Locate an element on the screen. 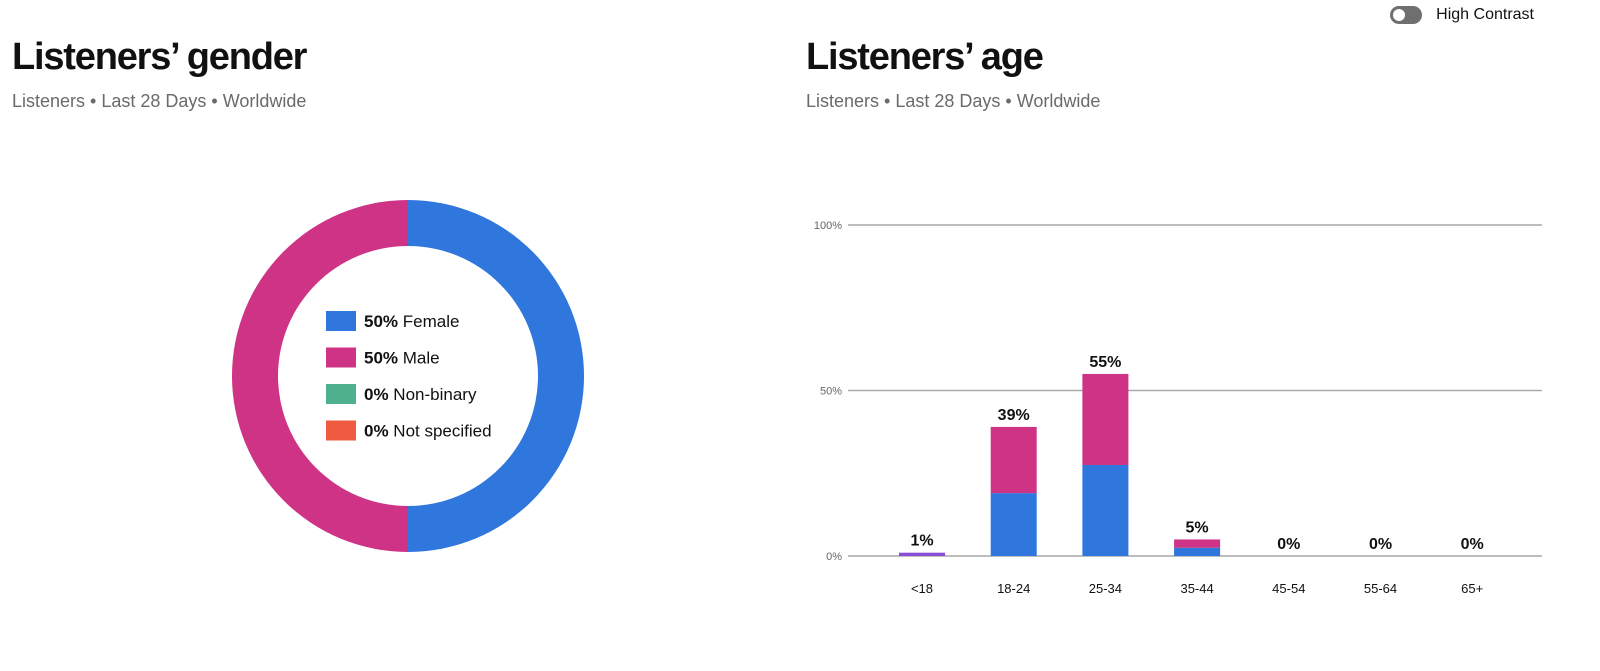 The height and width of the screenshot is (671, 1600). toggle-knob is located at coordinates (1399, 15).